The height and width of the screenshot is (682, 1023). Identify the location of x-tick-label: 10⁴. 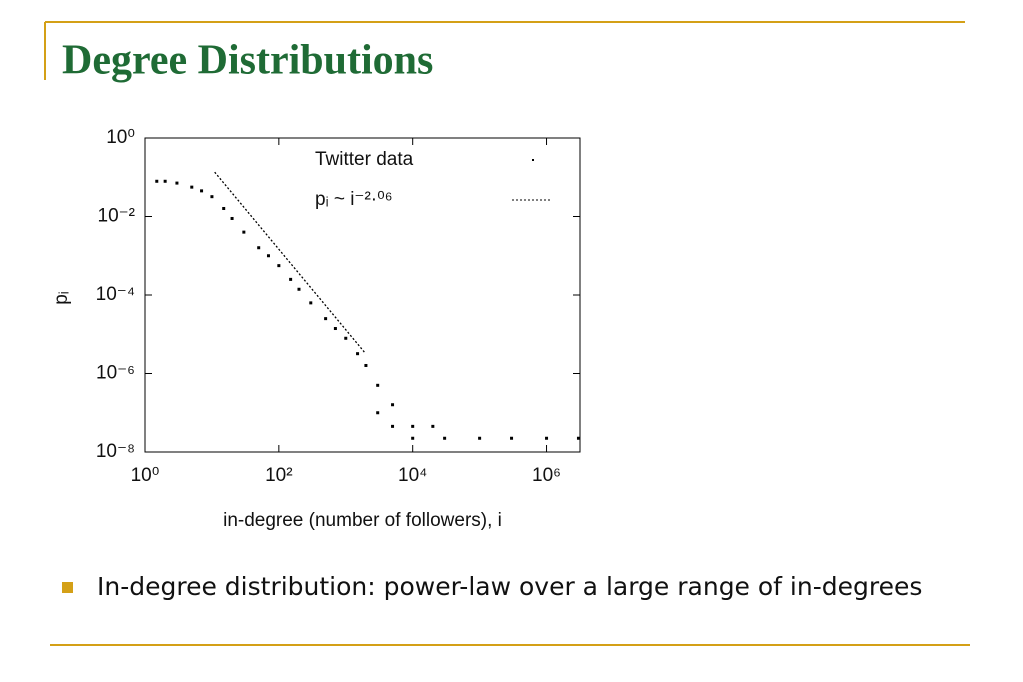
(412, 475).